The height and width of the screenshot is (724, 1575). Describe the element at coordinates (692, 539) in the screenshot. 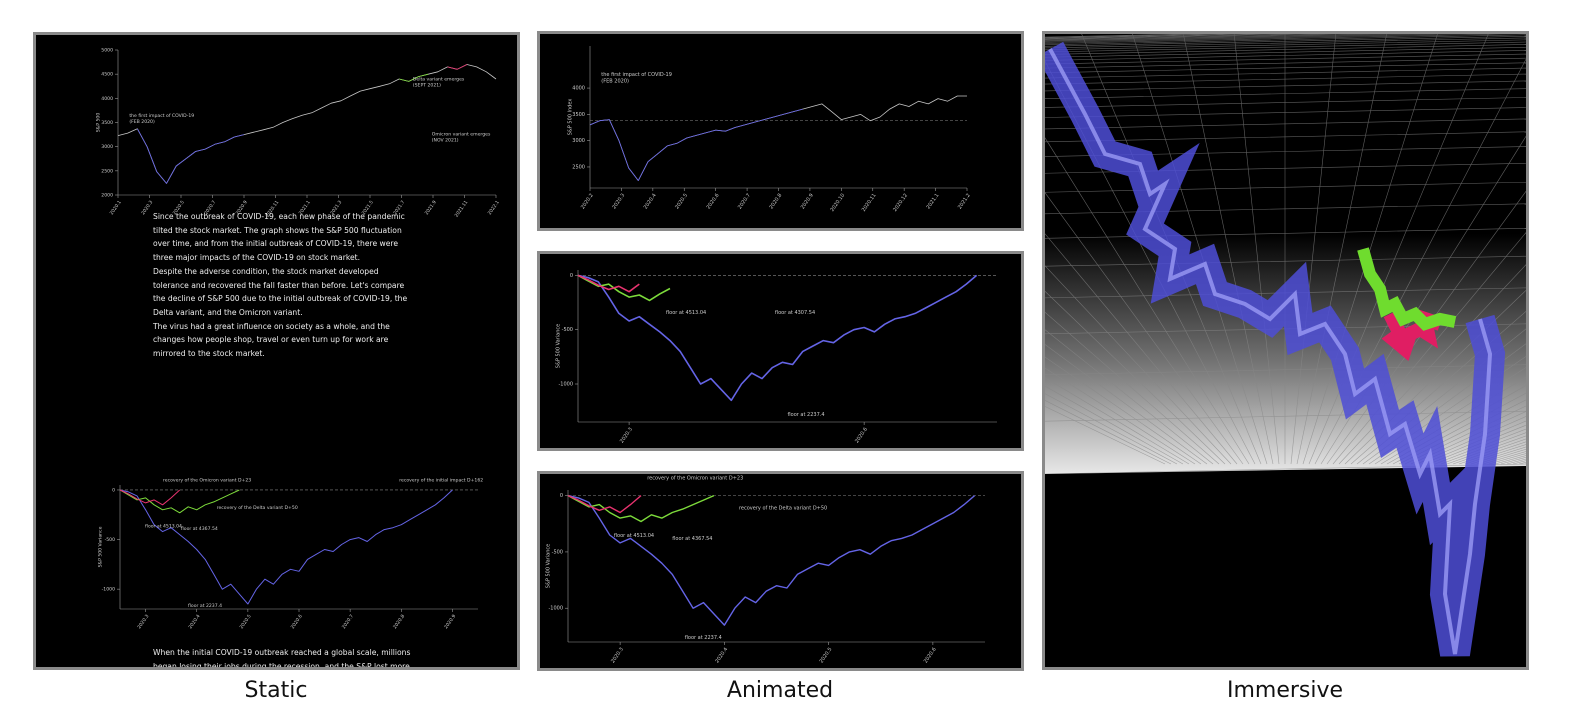

I see `annotation: floor at 4367.54` at that location.